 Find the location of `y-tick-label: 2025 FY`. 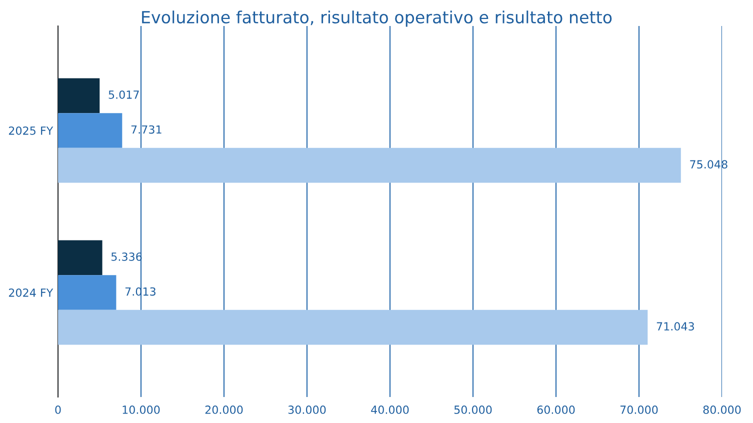

y-tick-label: 2025 FY is located at coordinates (31, 130).